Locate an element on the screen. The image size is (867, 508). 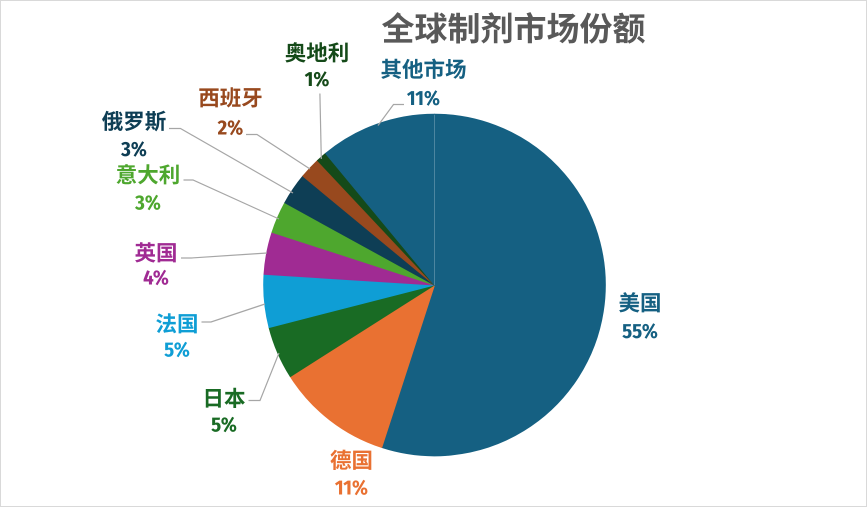
slice-label-name-italy: 意大利 is located at coordinates (148, 173).